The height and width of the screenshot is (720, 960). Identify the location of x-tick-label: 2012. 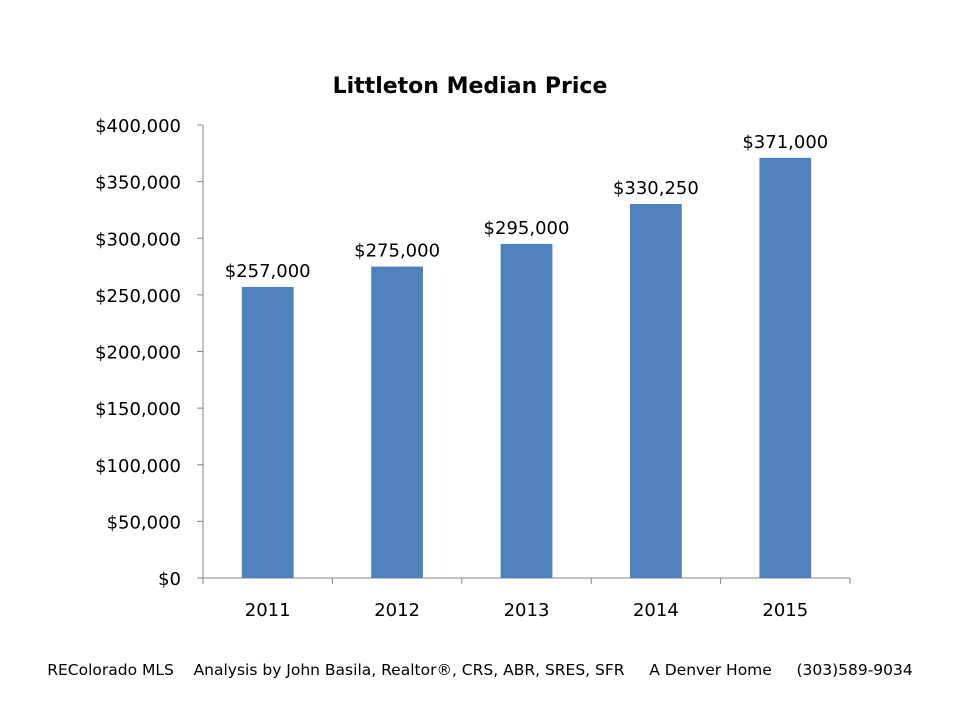
(397, 610).